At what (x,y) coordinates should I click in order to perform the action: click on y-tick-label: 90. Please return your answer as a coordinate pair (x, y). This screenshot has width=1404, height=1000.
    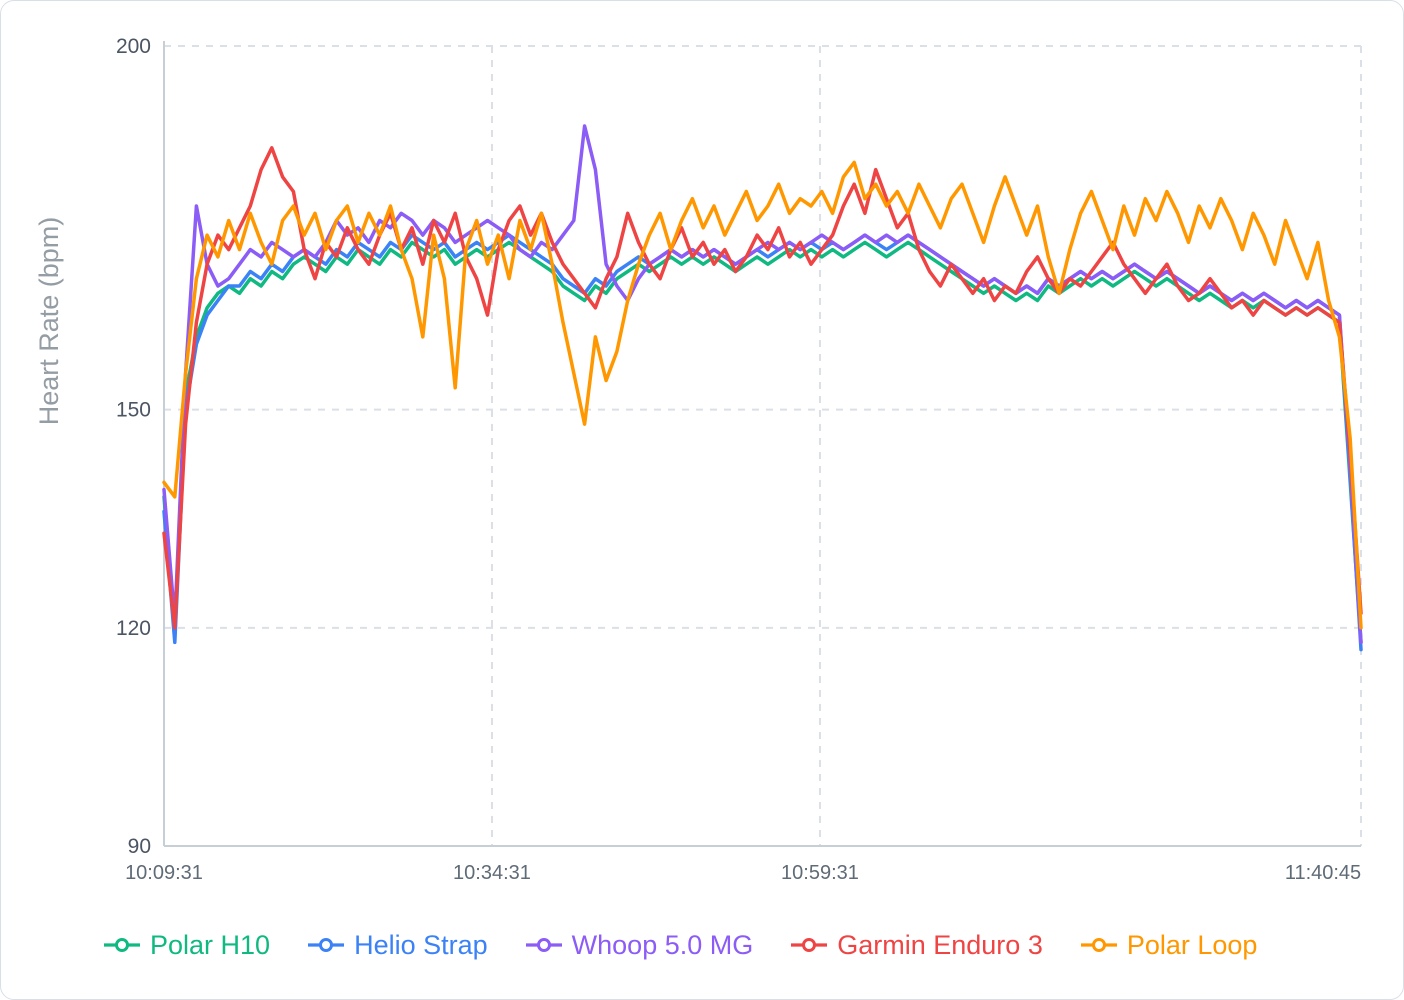
    Looking at the image, I should click on (139, 846).